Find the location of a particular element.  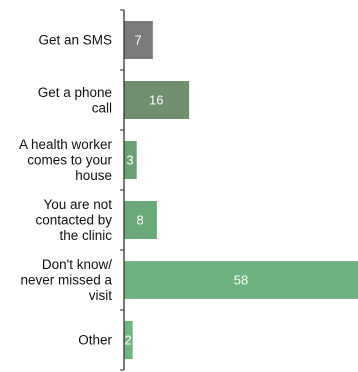

bar-value-label: 8 is located at coordinates (140, 220).